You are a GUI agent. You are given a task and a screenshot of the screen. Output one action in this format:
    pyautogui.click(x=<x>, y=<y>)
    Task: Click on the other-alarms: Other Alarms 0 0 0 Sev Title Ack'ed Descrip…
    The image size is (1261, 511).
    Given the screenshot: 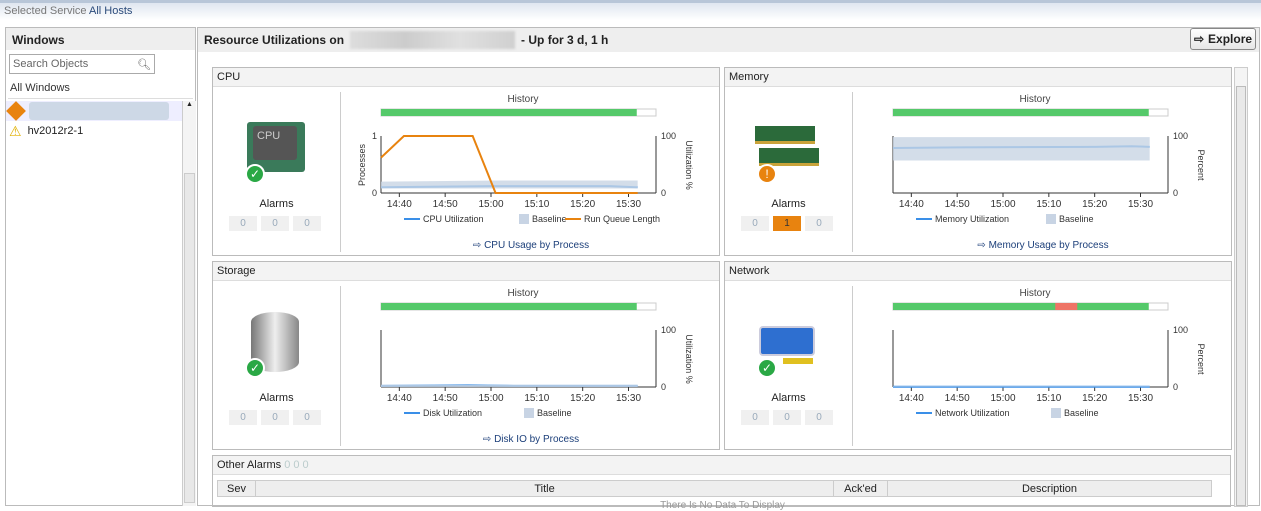 What is the action you would take?
    pyautogui.click(x=721, y=483)
    